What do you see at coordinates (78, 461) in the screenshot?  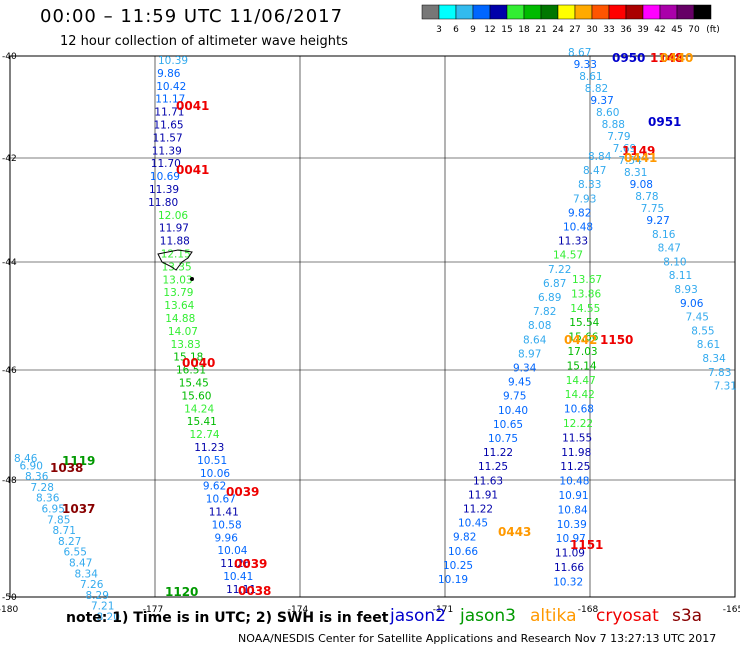 I see `pass-time-label: 1119` at bounding box center [78, 461].